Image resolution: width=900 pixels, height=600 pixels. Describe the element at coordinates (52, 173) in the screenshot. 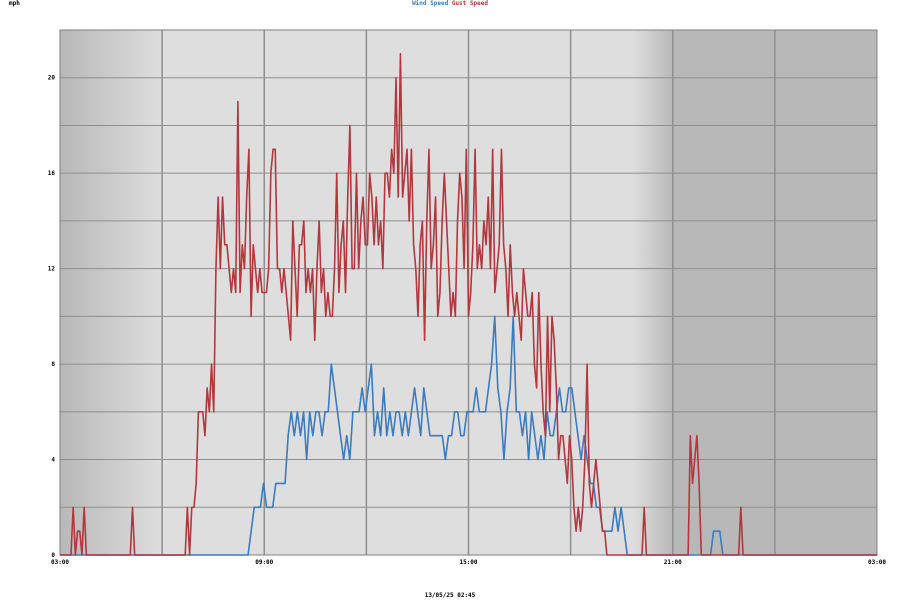

I see `y-tick-label: 16` at that location.